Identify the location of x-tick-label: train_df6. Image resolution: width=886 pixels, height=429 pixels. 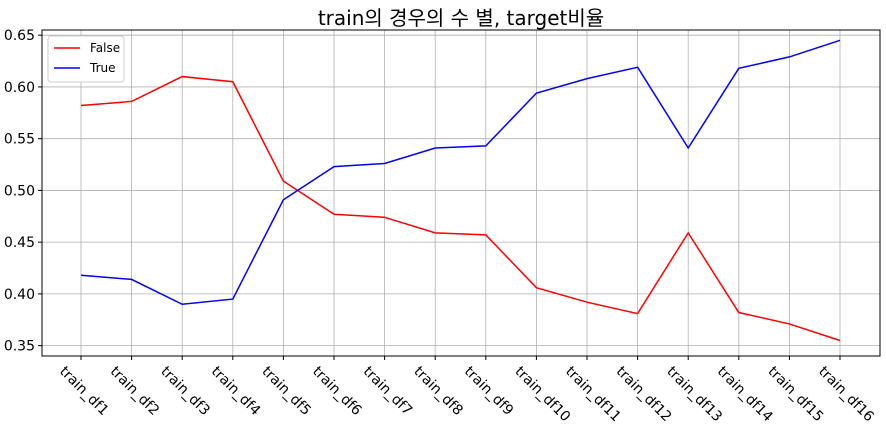
(336, 391).